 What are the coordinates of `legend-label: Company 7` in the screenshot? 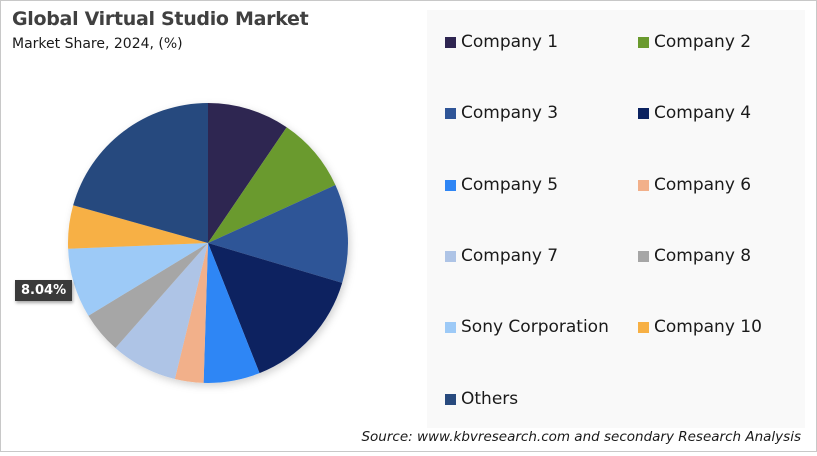 It's located at (510, 256).